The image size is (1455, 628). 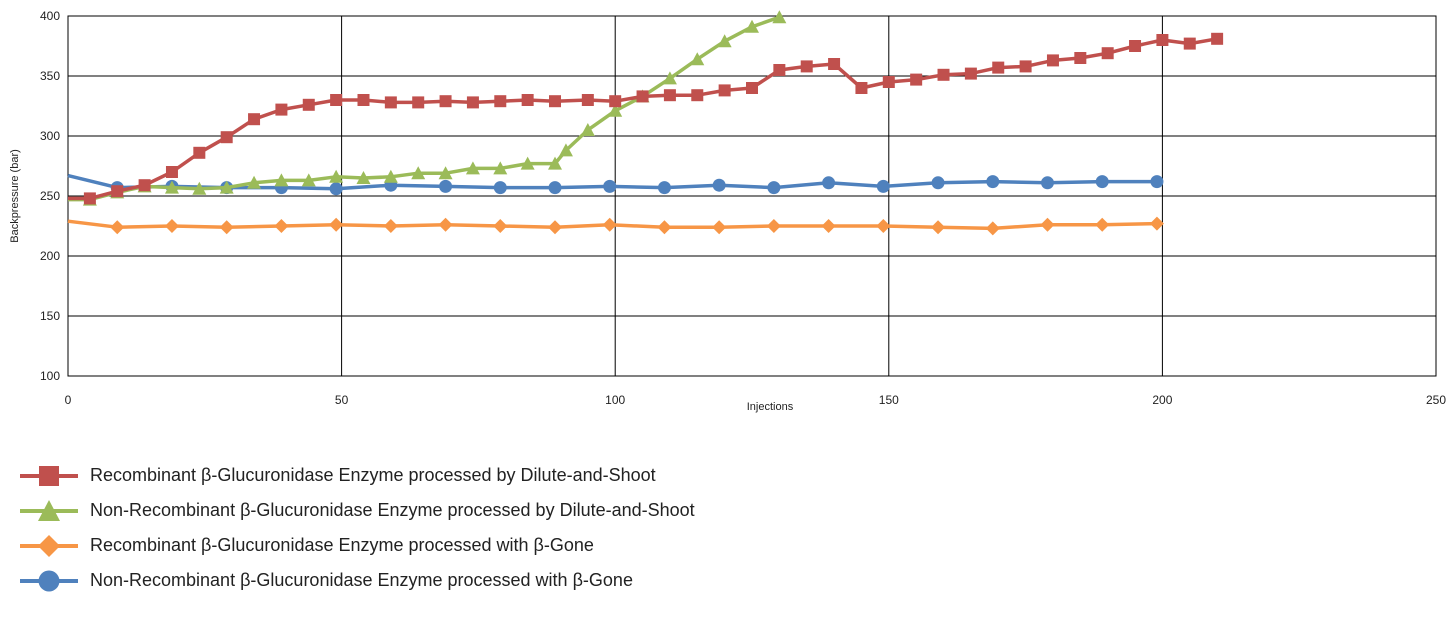 I want to click on x-axis-title: Injections, so click(x=770, y=407).